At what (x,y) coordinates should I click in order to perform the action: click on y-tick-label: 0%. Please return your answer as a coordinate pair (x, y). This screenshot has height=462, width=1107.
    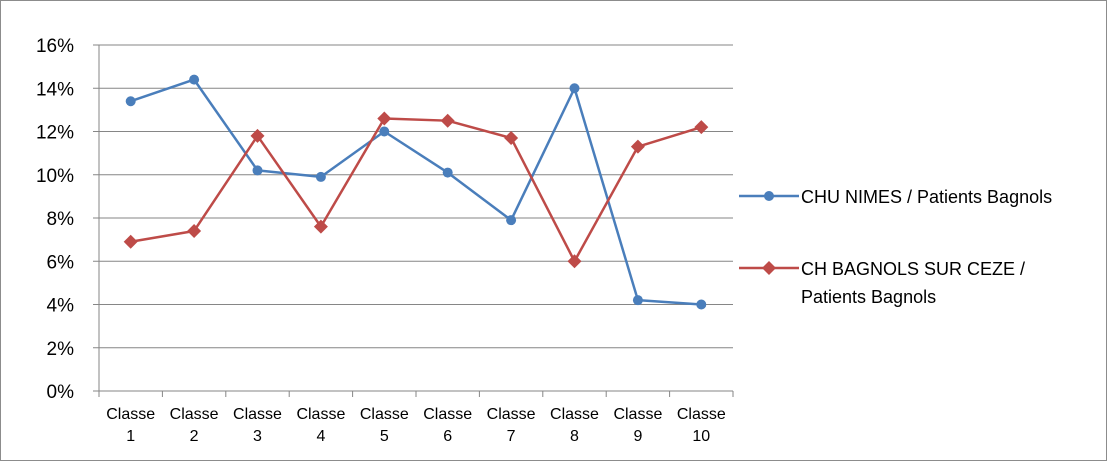
    Looking at the image, I should click on (61, 392).